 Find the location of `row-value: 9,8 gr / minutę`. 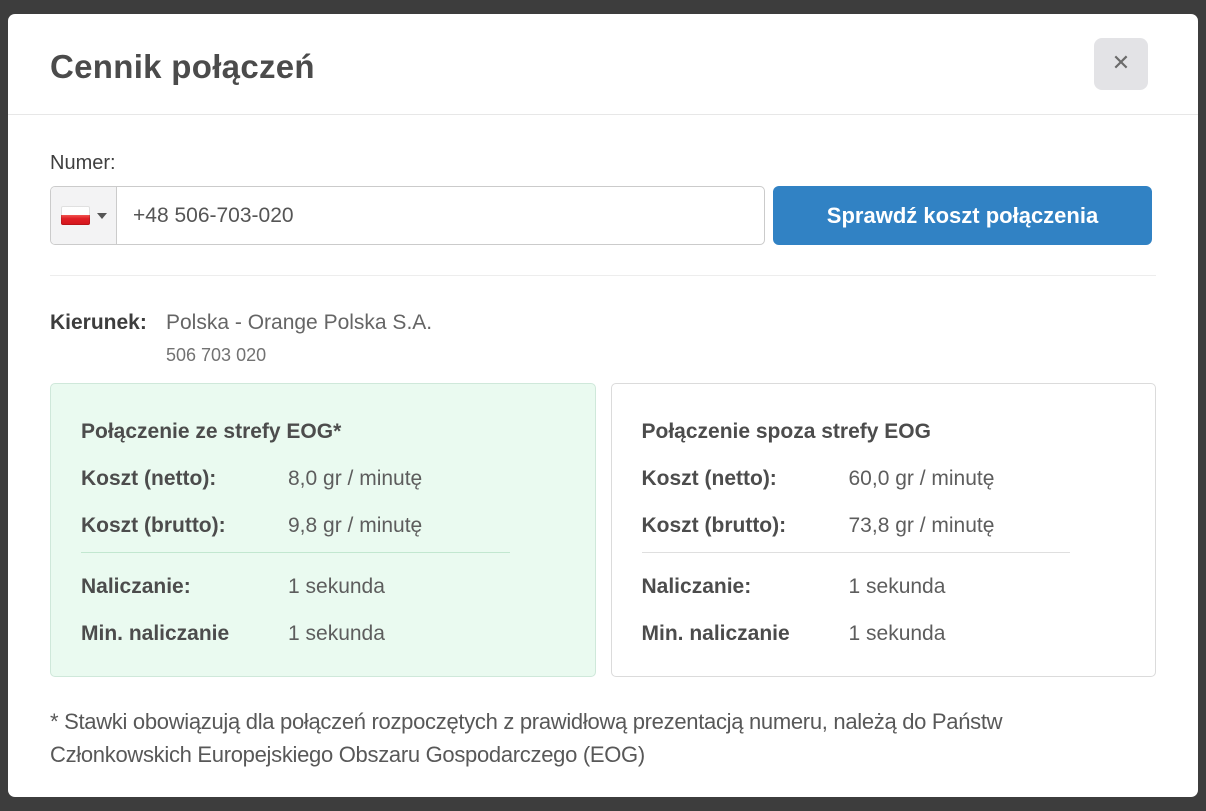

row-value: 9,8 gr / minutę is located at coordinates (355, 525).